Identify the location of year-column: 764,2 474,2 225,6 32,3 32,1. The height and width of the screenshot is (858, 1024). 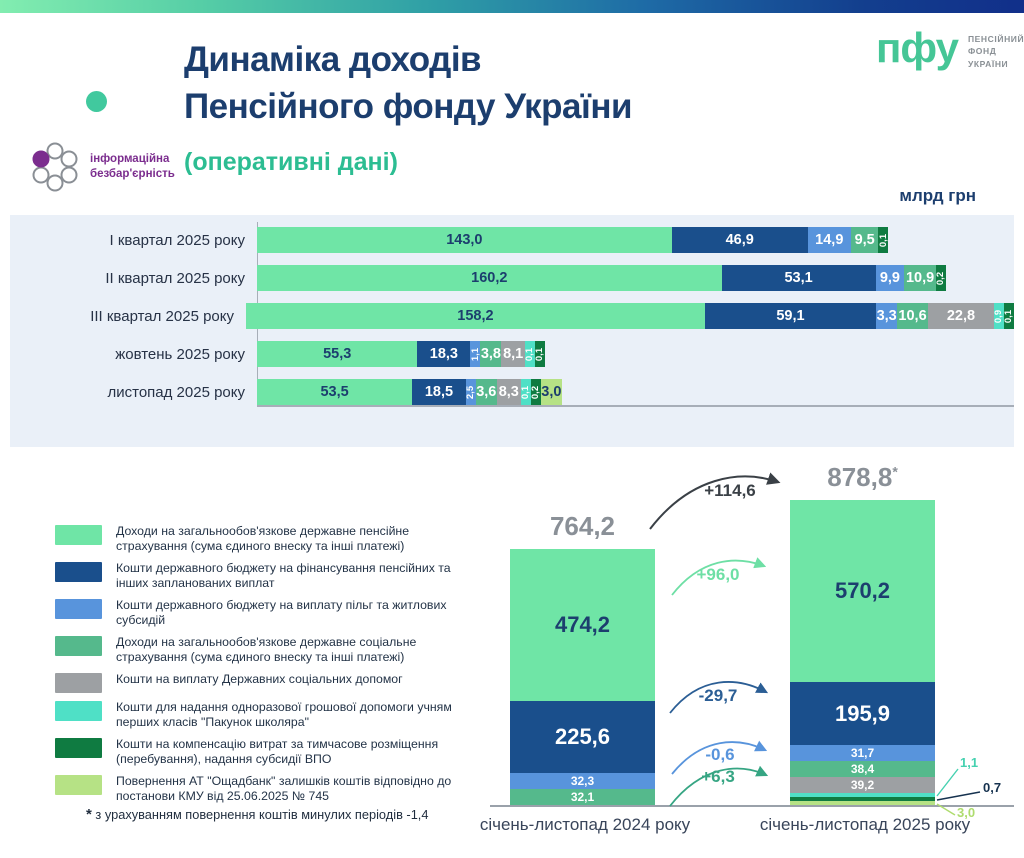
(582, 658).